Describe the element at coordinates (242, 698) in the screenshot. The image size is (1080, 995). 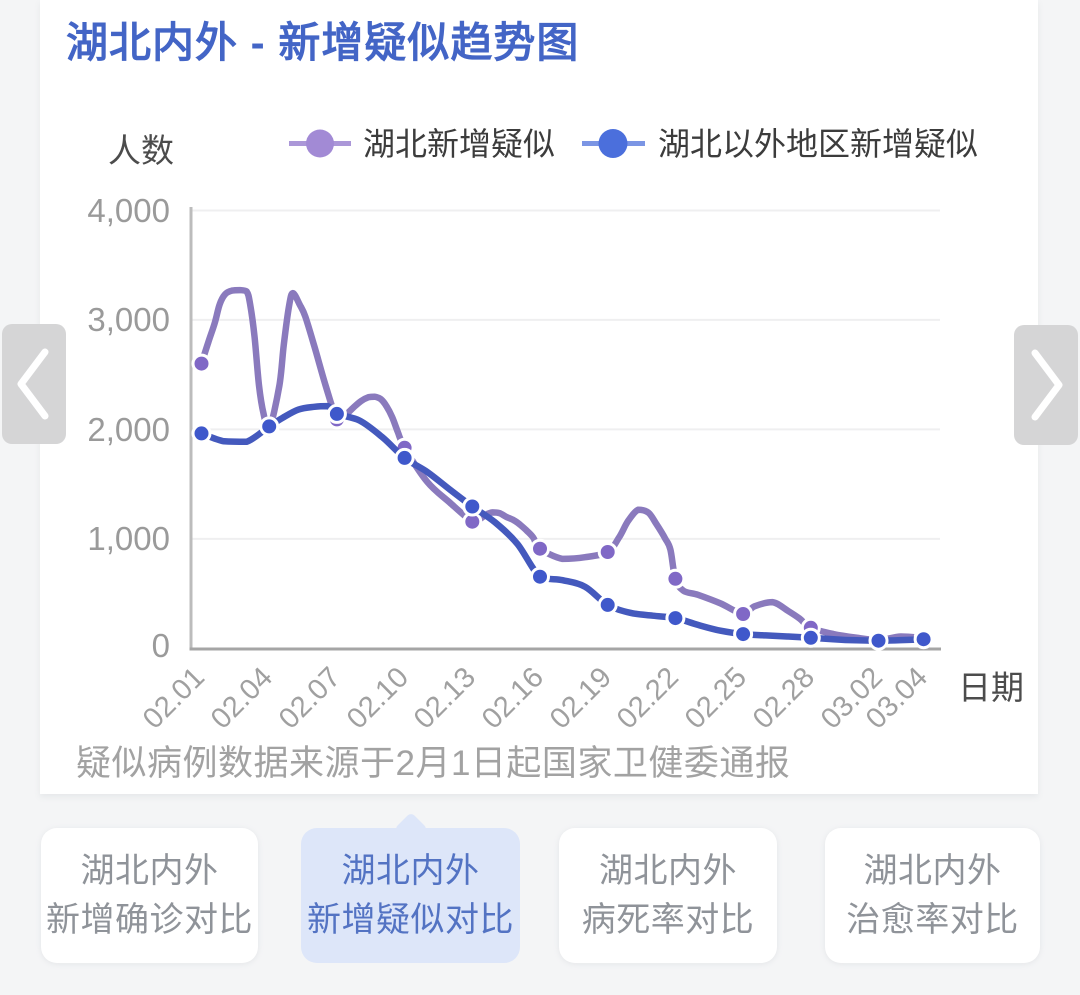
I see `svg-text: 02.04` at that location.